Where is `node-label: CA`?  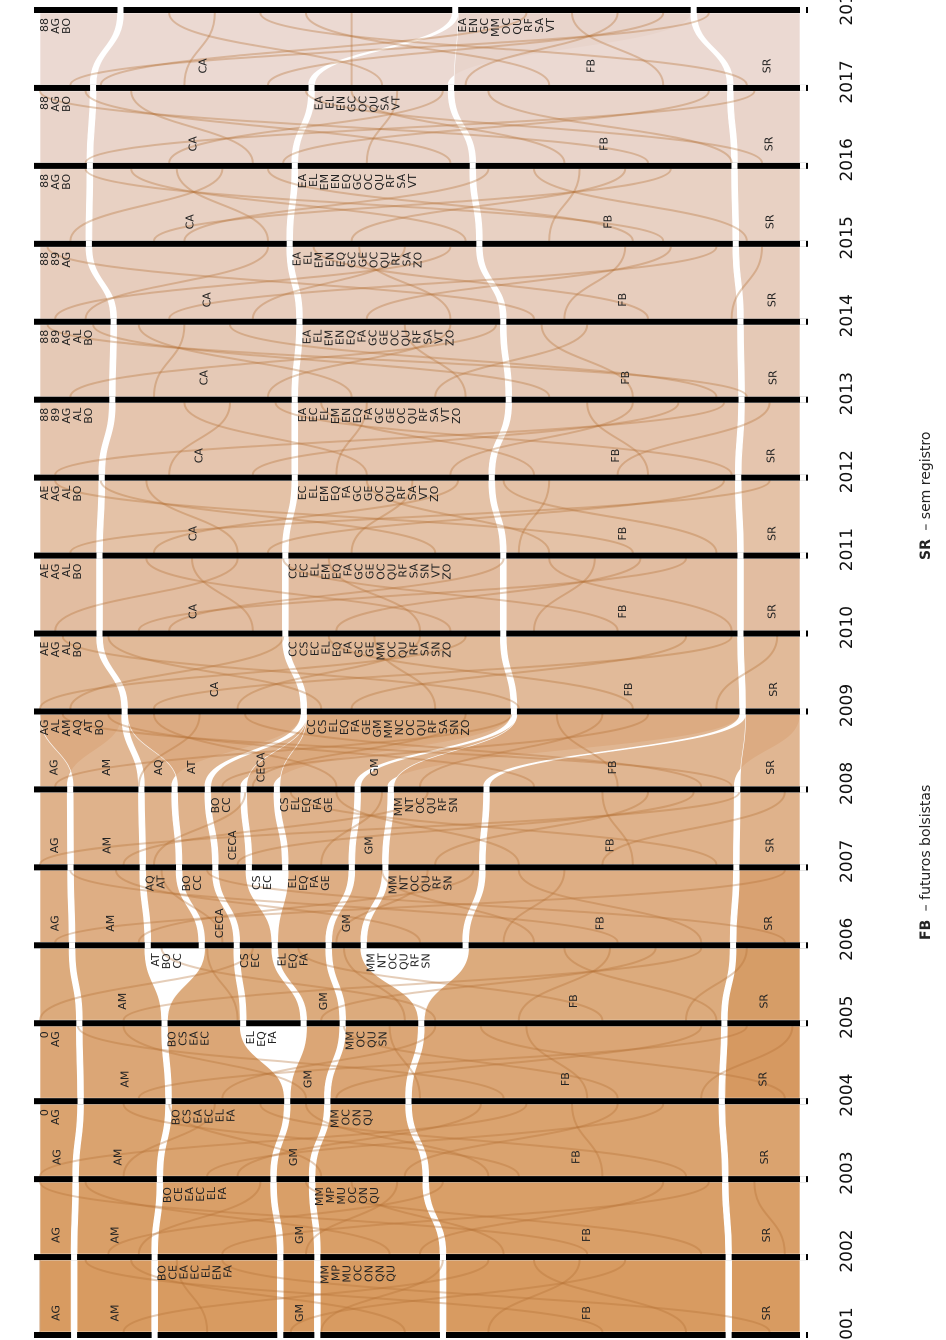
node-label: CA is located at coordinates (198, 456).